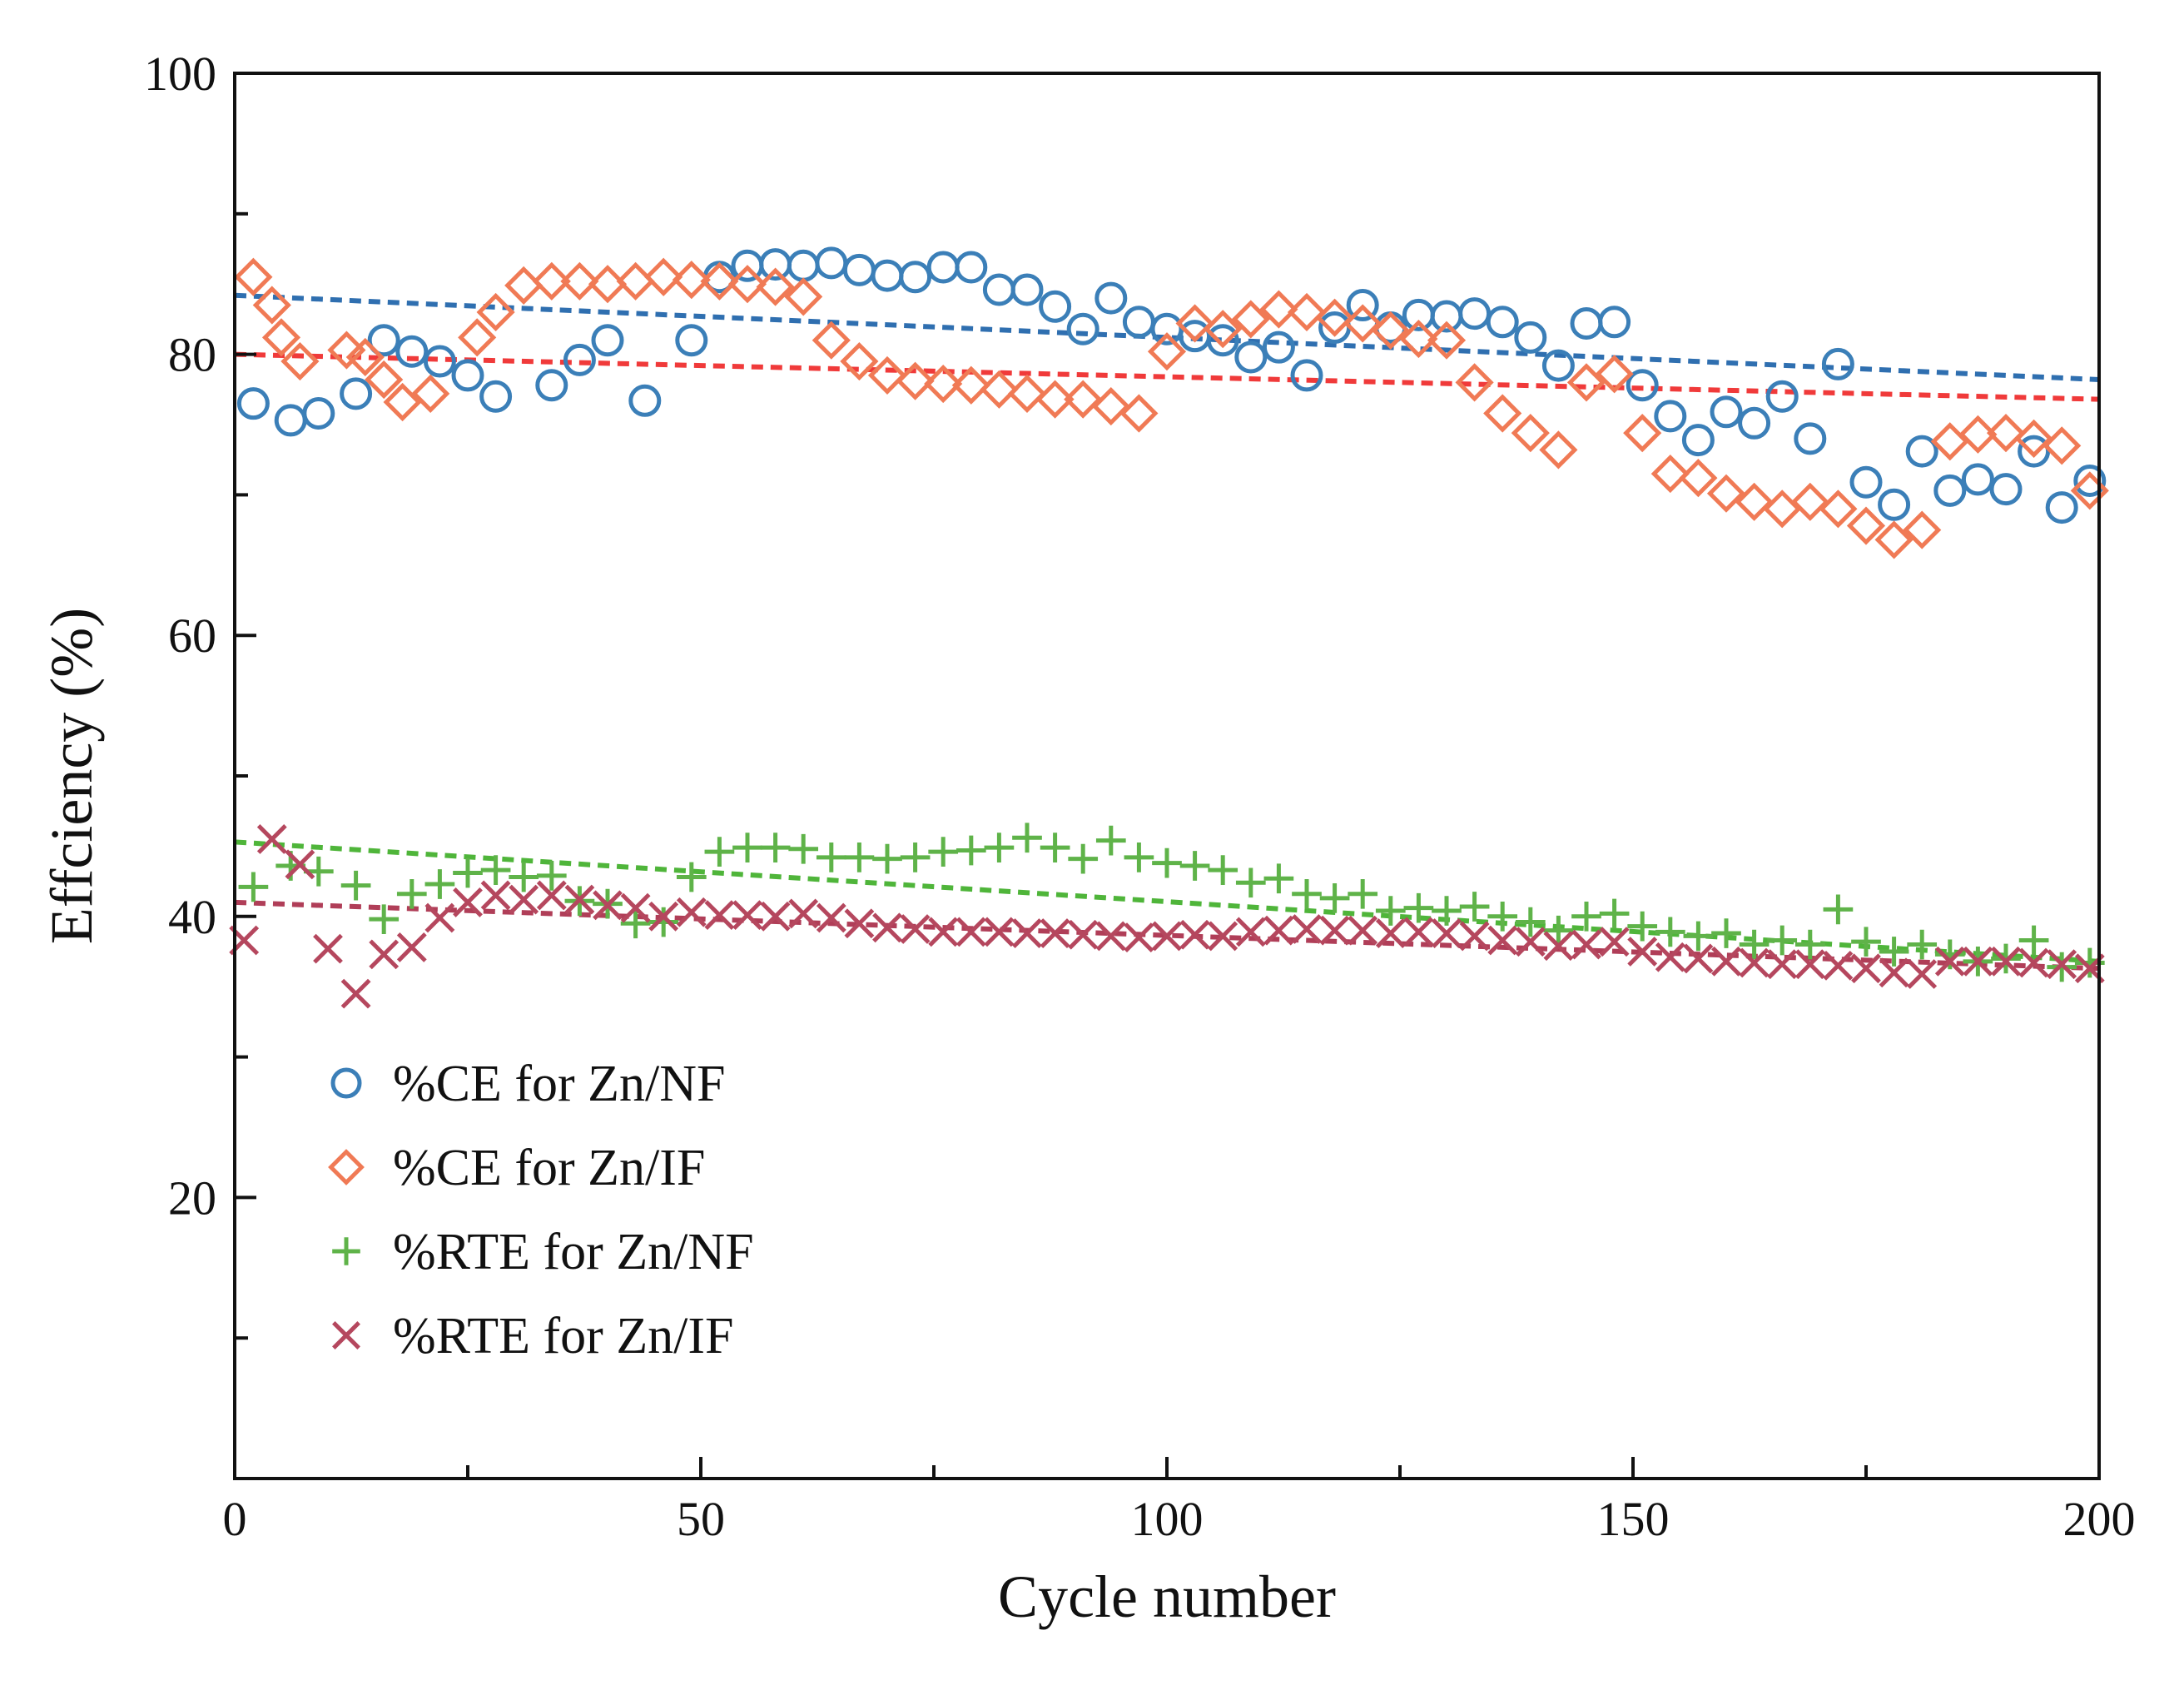 The image size is (2184, 1690). What do you see at coordinates (180, 74) in the screenshot?
I see `y-tick-label: 100` at bounding box center [180, 74].